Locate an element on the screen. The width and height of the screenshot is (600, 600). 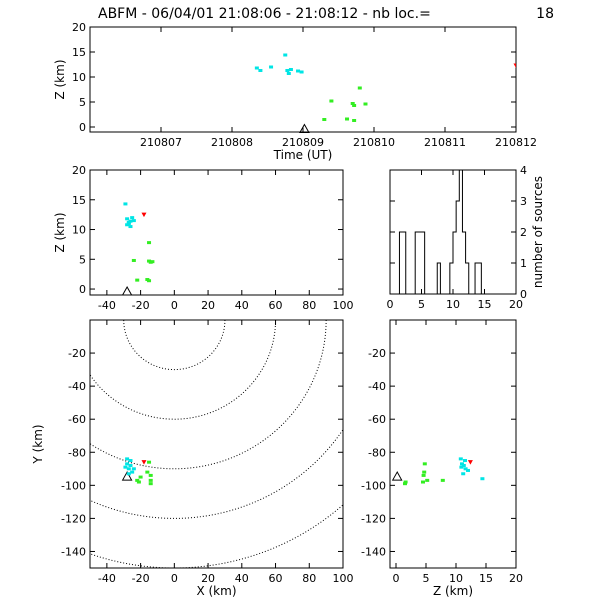
y-tick-label: -140 is located at coordinates (373, 551).